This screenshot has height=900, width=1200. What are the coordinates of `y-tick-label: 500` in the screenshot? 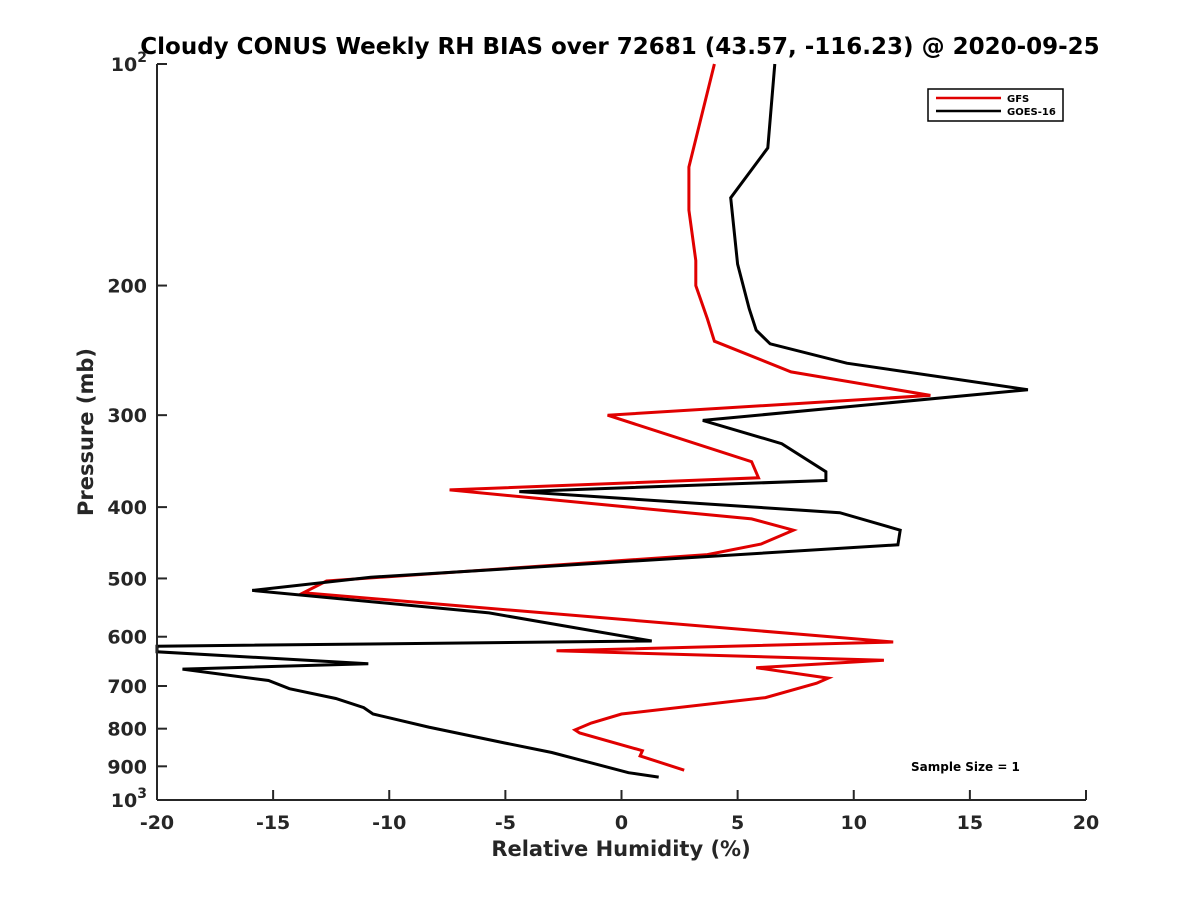 It's located at (127, 579).